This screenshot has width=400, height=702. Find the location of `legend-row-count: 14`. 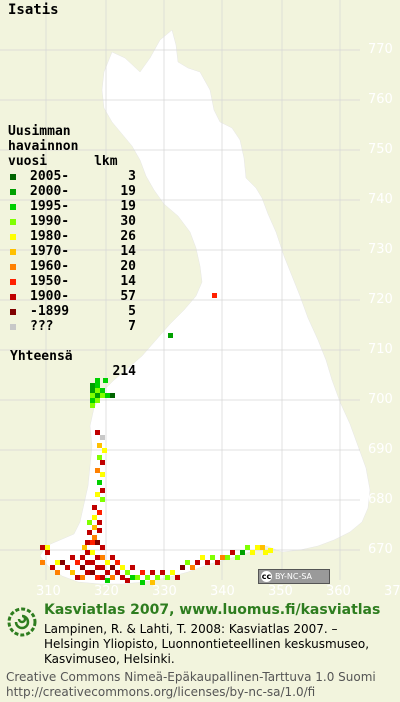

legend-row-count: 14 is located at coordinates (128, 281).